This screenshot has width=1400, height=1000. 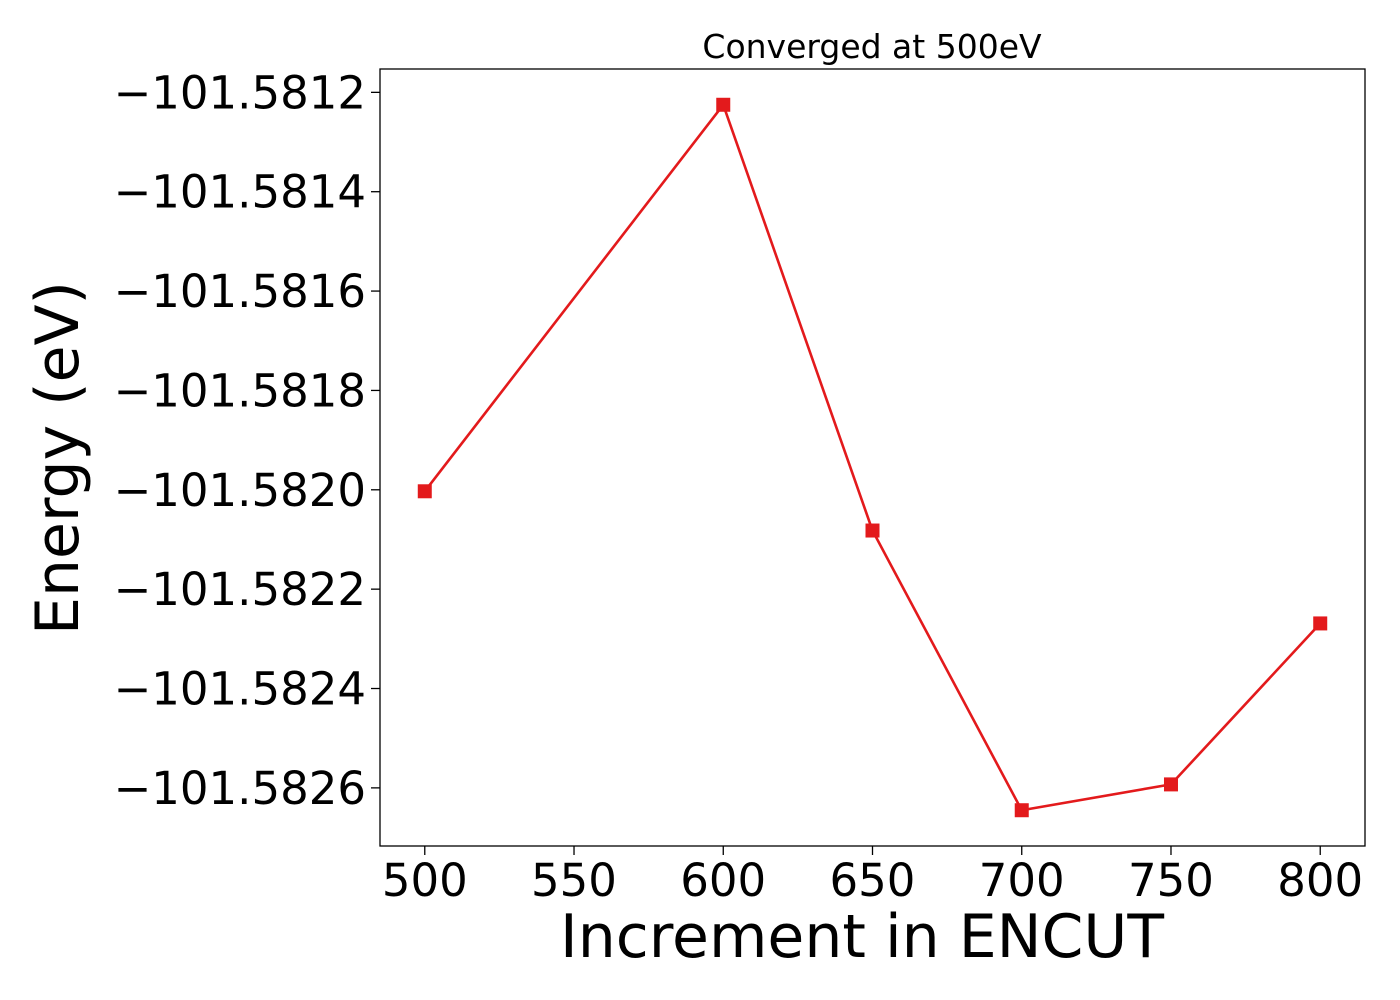 What do you see at coordinates (240, 689) in the screenshot?
I see `y-tick-label: −101.5824` at bounding box center [240, 689].